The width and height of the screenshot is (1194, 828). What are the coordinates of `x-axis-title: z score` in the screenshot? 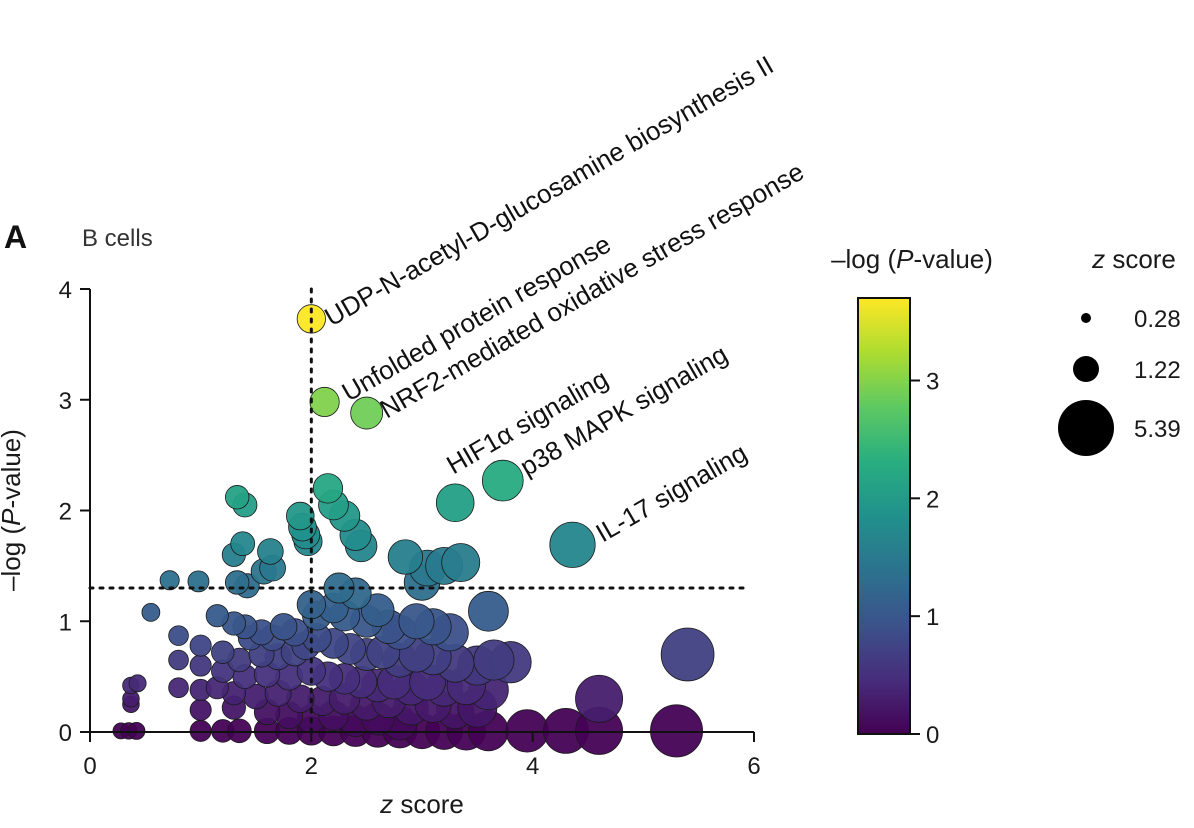 It's located at (421, 804).